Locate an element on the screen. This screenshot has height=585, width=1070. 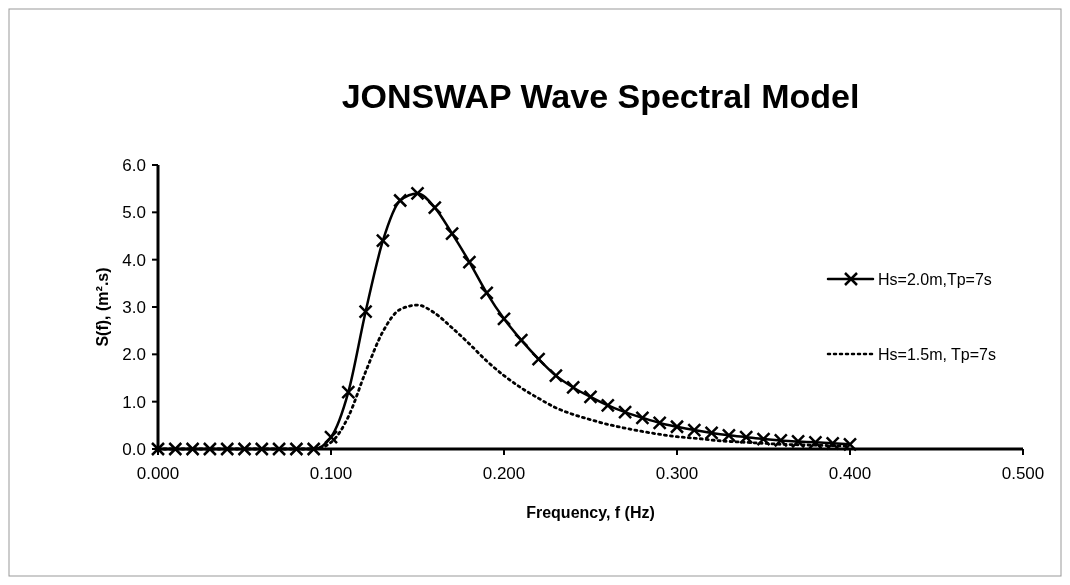
y-tick-label: 3.0 is located at coordinates (134, 307).